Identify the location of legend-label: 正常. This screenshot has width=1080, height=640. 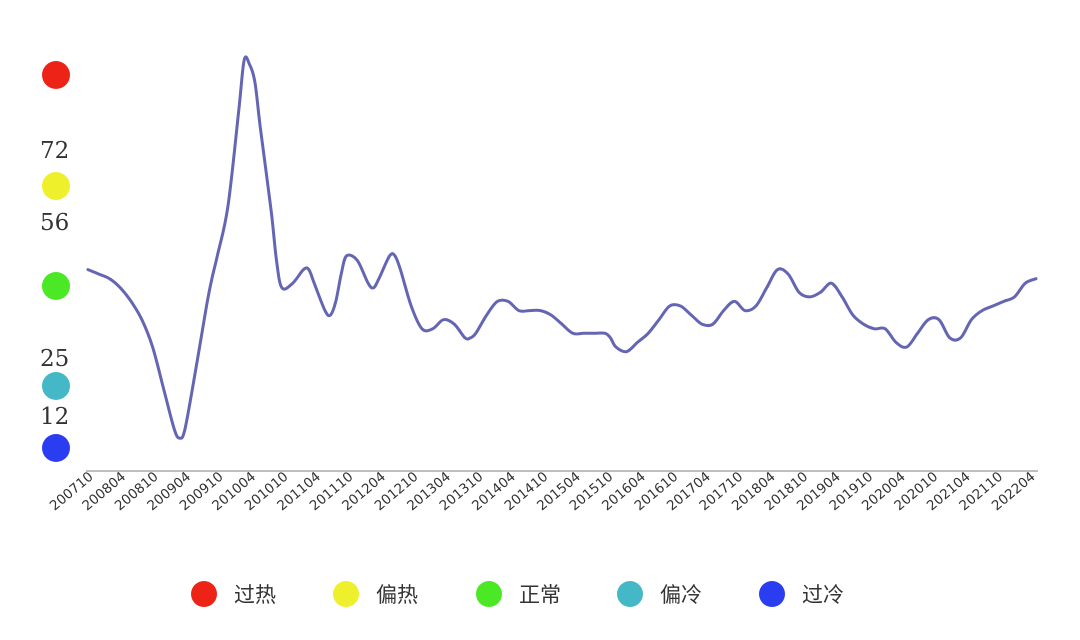
(540, 595).